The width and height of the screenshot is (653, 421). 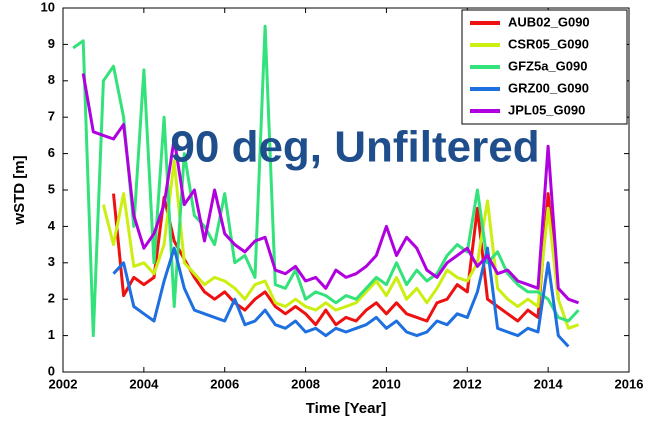 What do you see at coordinates (144, 383) in the screenshot?
I see `x-tick-label: 2004` at bounding box center [144, 383].